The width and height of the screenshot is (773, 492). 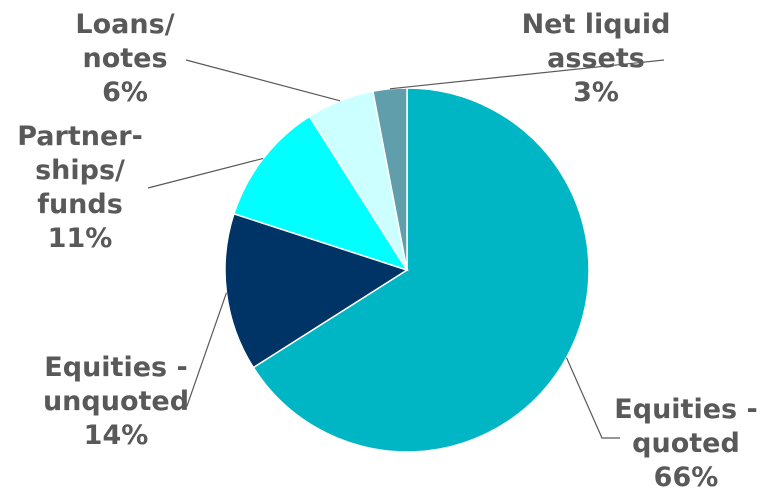 I want to click on slice-name-label: funds, so click(x=80, y=204).